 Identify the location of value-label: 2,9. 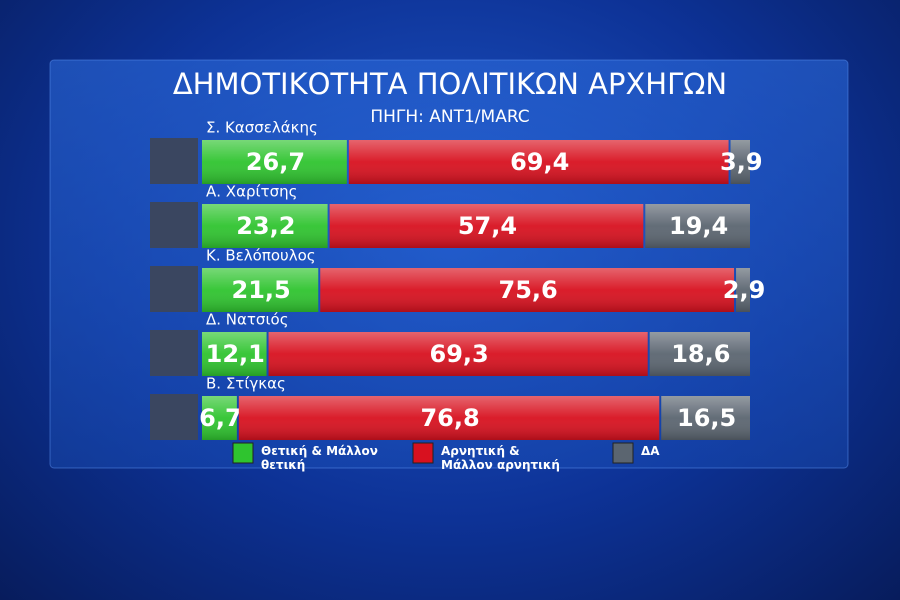
(744, 290).